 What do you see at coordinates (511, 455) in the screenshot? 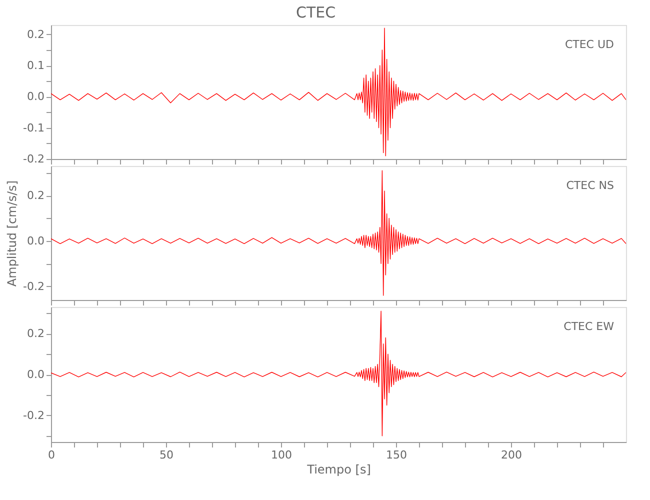
I see `x-tick-label: 200` at bounding box center [511, 455].